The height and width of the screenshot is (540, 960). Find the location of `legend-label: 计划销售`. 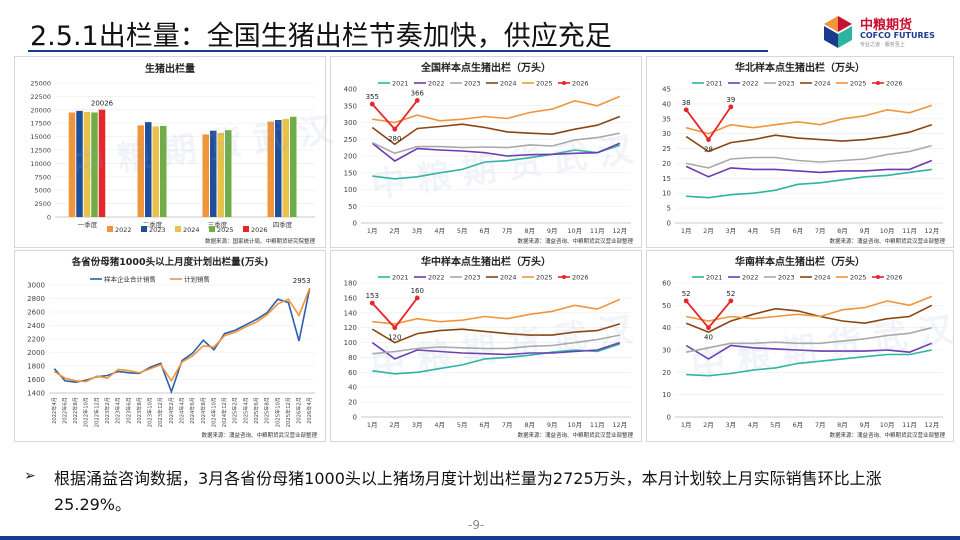

legend-label: 计划销售 is located at coordinates (197, 279).